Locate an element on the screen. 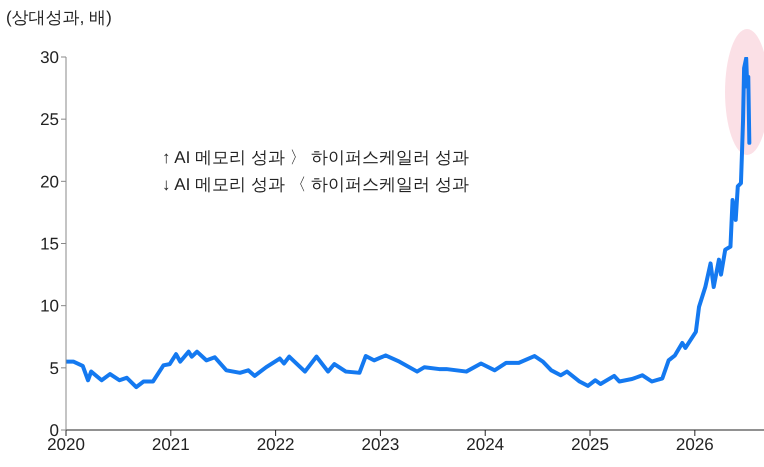 The height and width of the screenshot is (467, 764). y-tick-label: 25 is located at coordinates (49, 120).